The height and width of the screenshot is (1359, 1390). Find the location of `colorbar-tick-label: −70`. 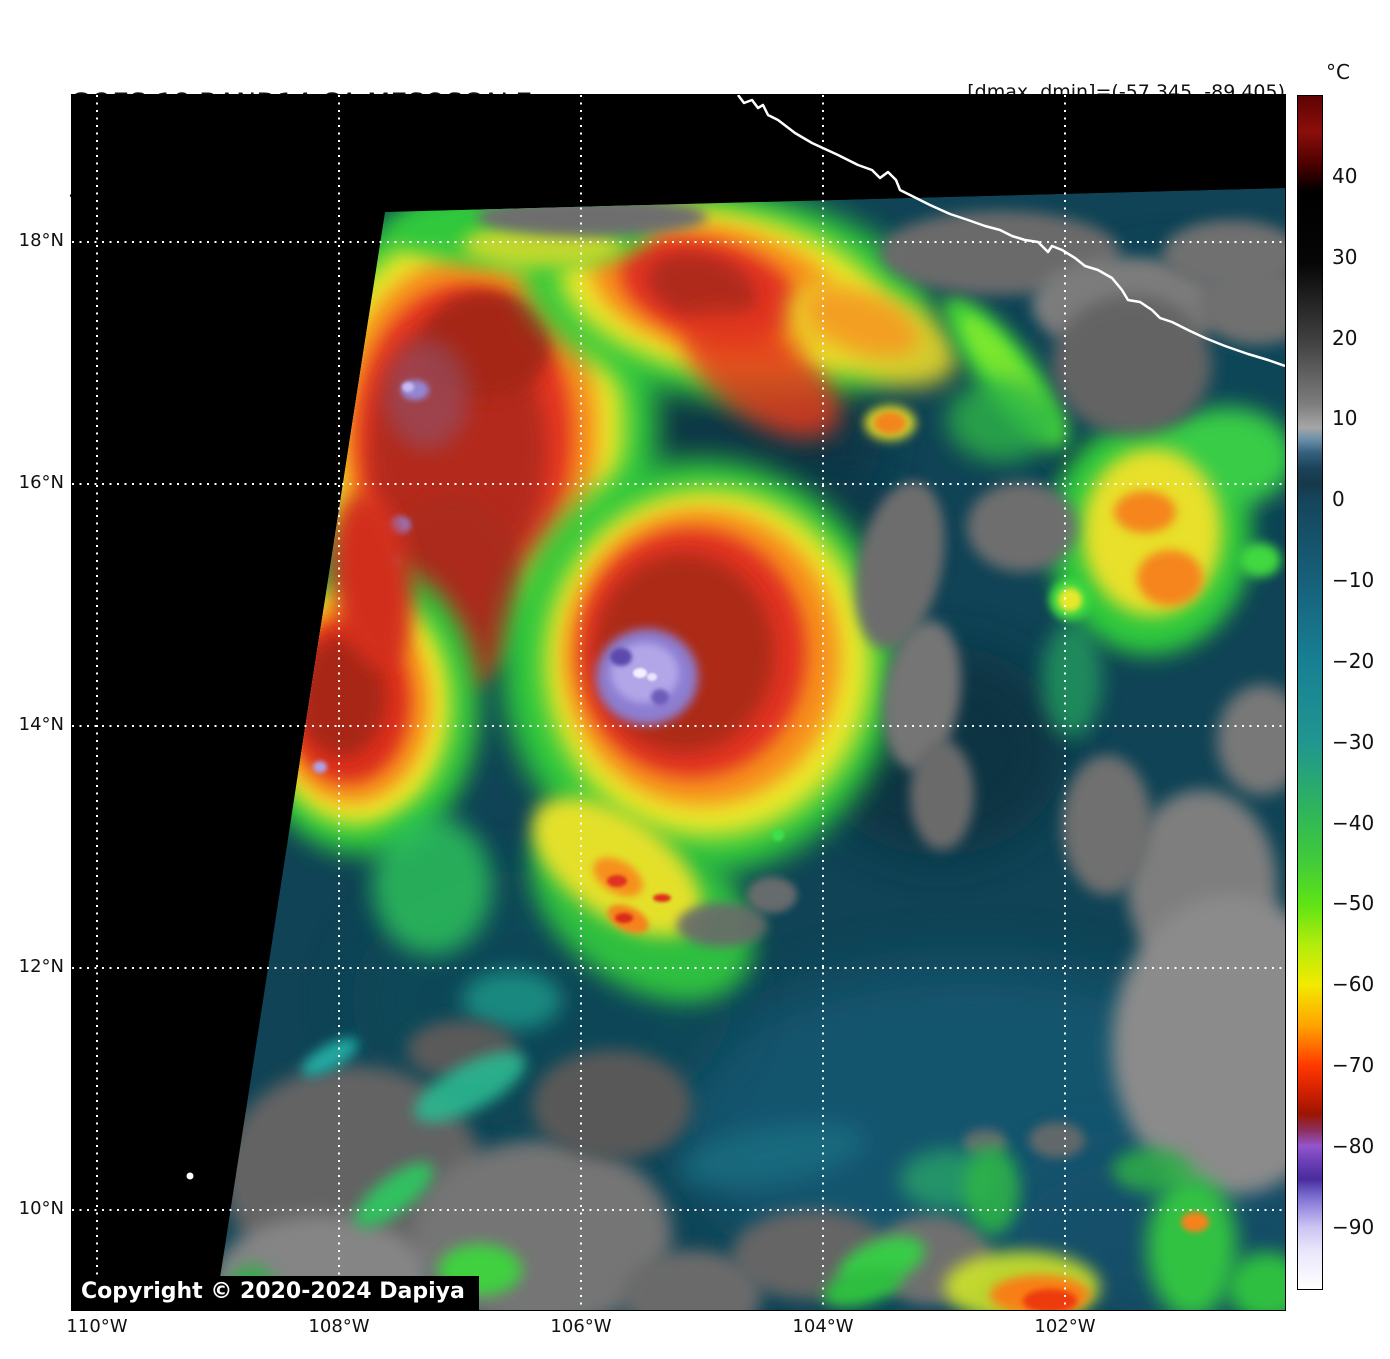

colorbar-tick-label: −70 is located at coordinates (1353, 1065).